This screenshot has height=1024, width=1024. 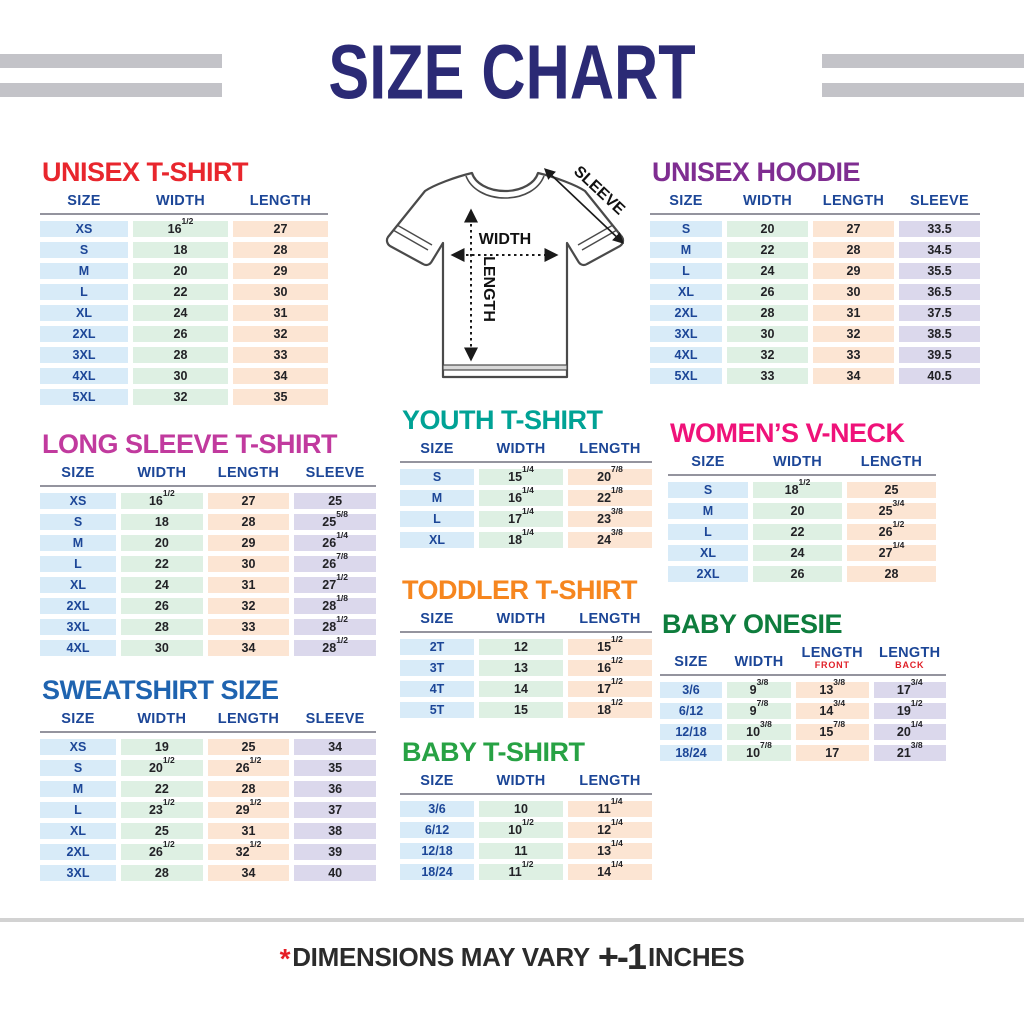 What do you see at coordinates (939, 291) in the screenshot?
I see `value-cell: 36.5` at bounding box center [939, 291].